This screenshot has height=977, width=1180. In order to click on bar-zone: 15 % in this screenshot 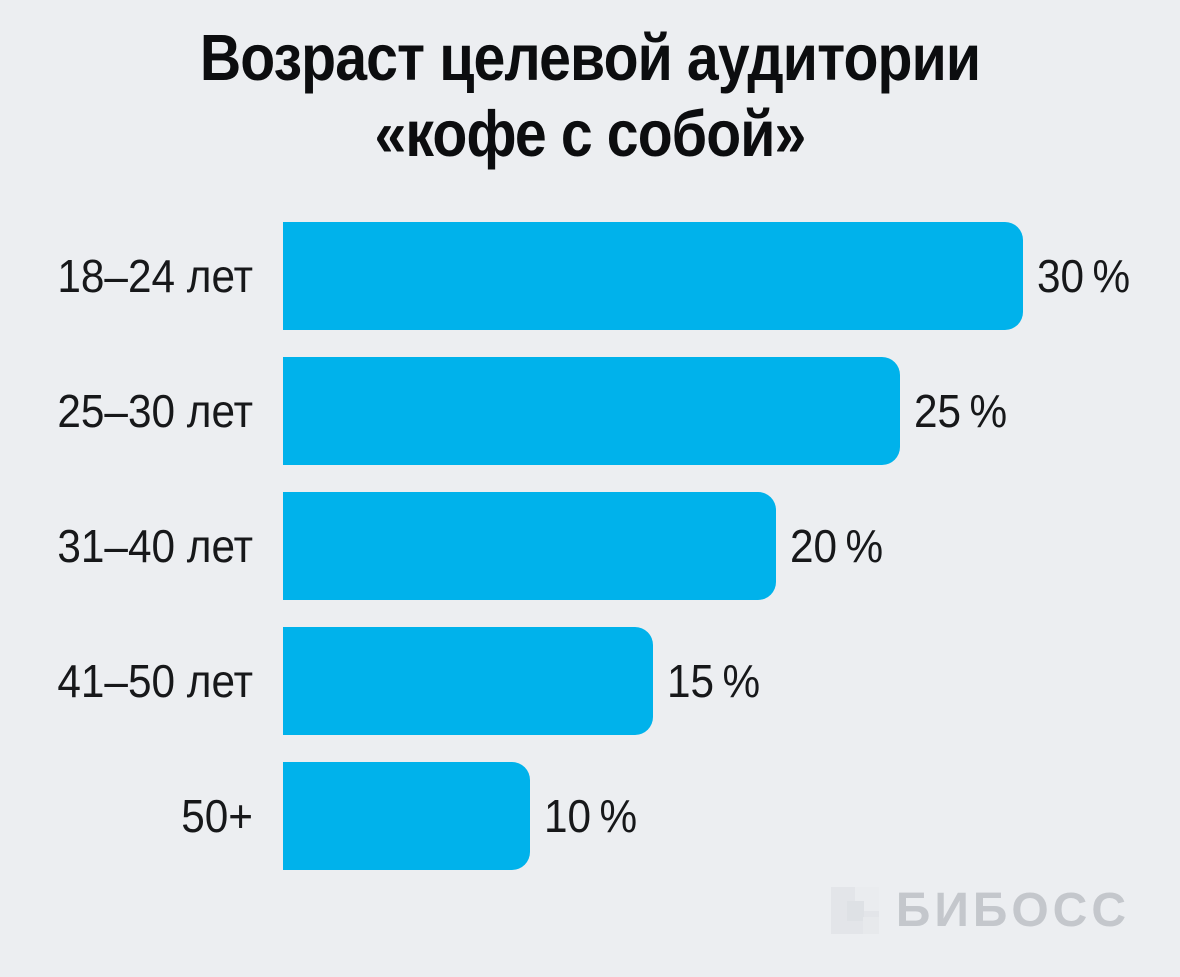, I will do `click(653, 681)`.